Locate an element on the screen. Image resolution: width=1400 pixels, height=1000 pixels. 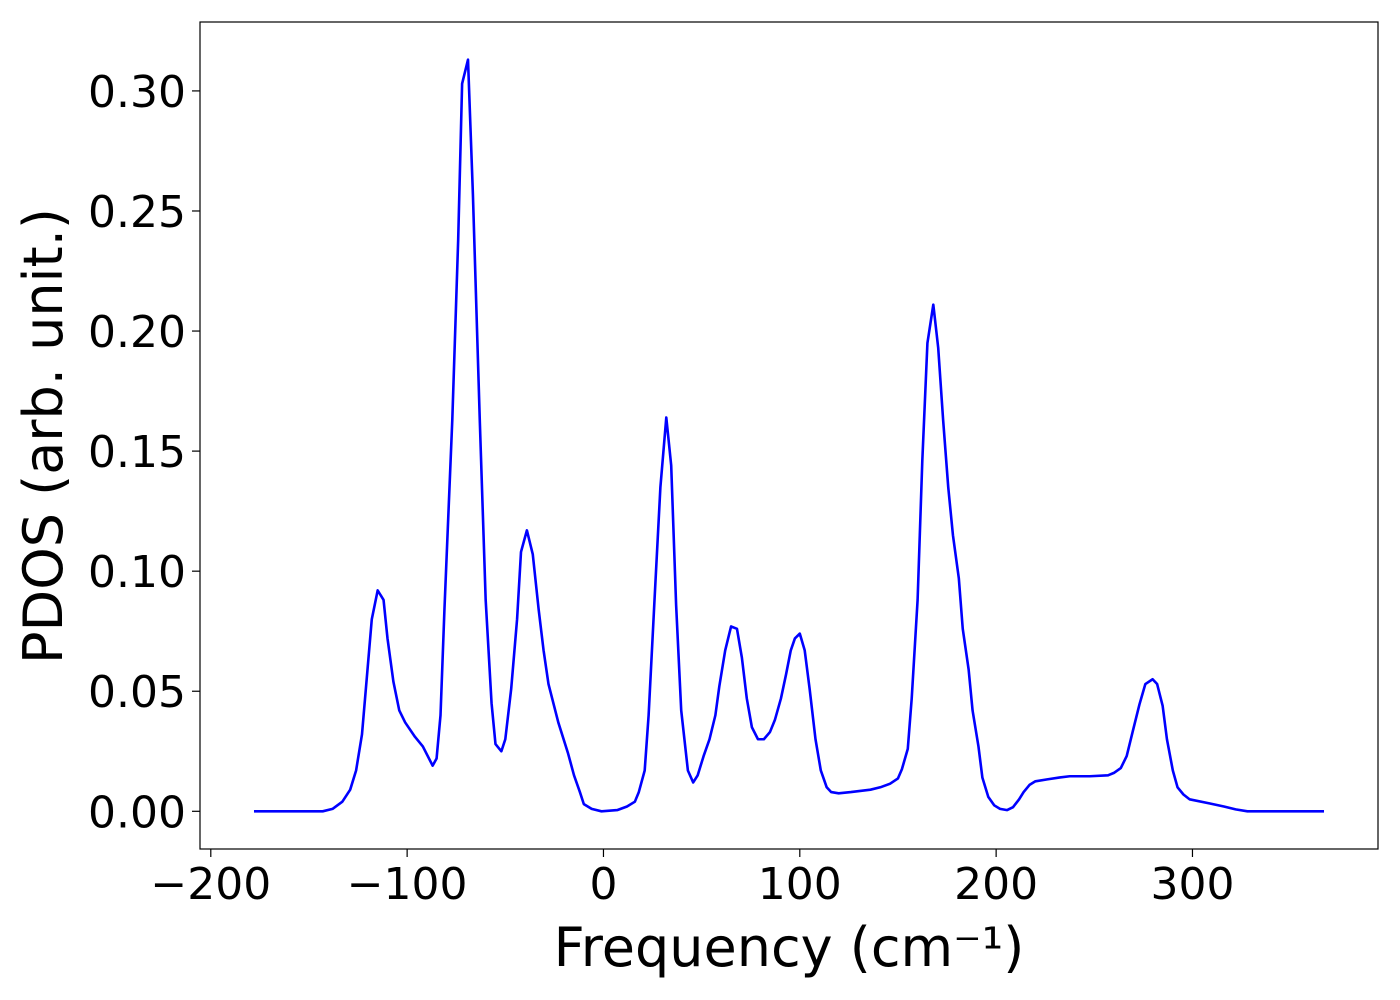
x-tick-label: 0 is located at coordinates (603, 884).